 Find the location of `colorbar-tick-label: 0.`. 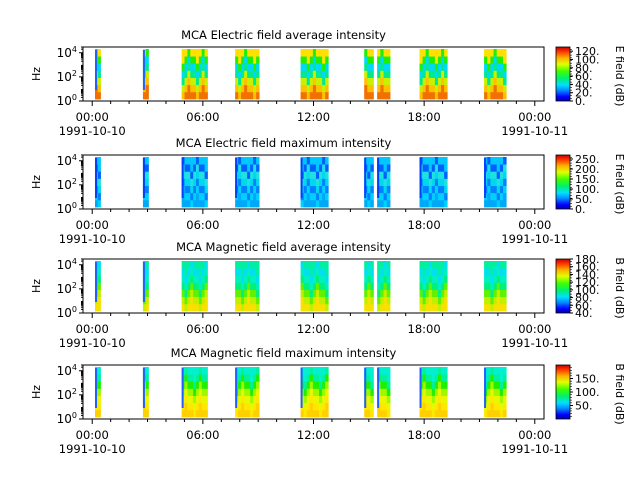

colorbar-tick-label: 0. is located at coordinates (580, 101).